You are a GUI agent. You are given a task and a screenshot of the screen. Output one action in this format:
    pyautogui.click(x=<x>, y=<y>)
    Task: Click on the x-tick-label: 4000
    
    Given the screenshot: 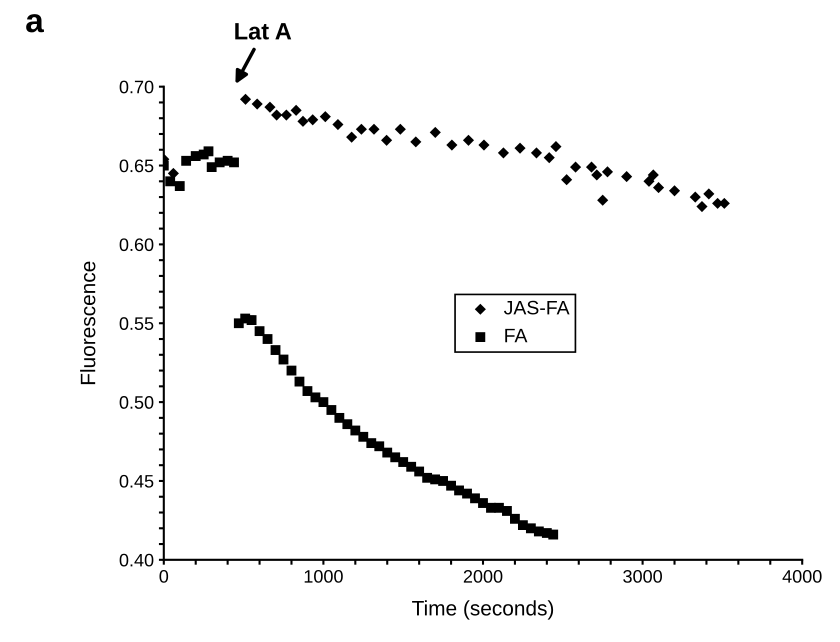 What is the action you would take?
    pyautogui.click(x=802, y=576)
    